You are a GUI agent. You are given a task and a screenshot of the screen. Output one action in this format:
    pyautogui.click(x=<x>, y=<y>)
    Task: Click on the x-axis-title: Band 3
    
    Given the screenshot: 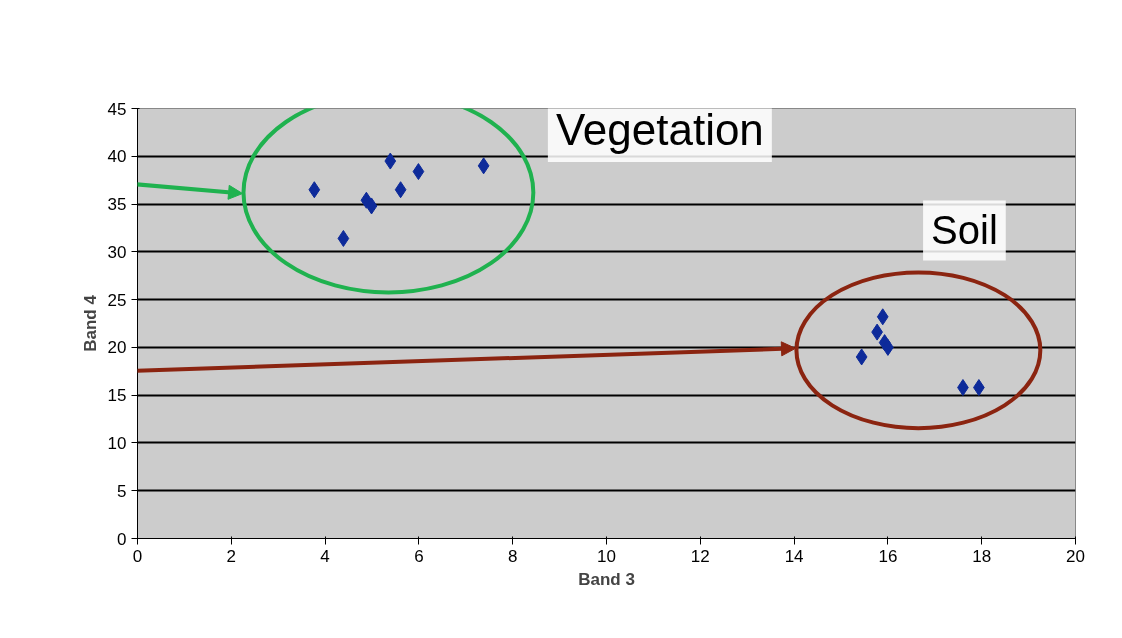 What is the action you would take?
    pyautogui.click(x=606, y=579)
    